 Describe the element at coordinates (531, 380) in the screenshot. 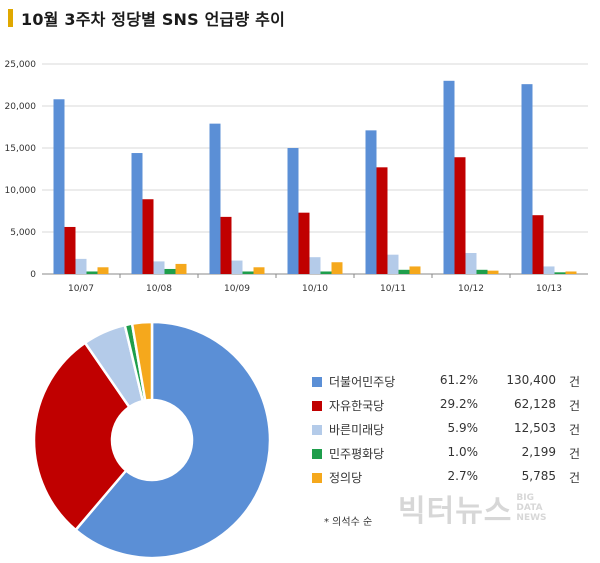

I see `legend-count: 130,400` at that location.